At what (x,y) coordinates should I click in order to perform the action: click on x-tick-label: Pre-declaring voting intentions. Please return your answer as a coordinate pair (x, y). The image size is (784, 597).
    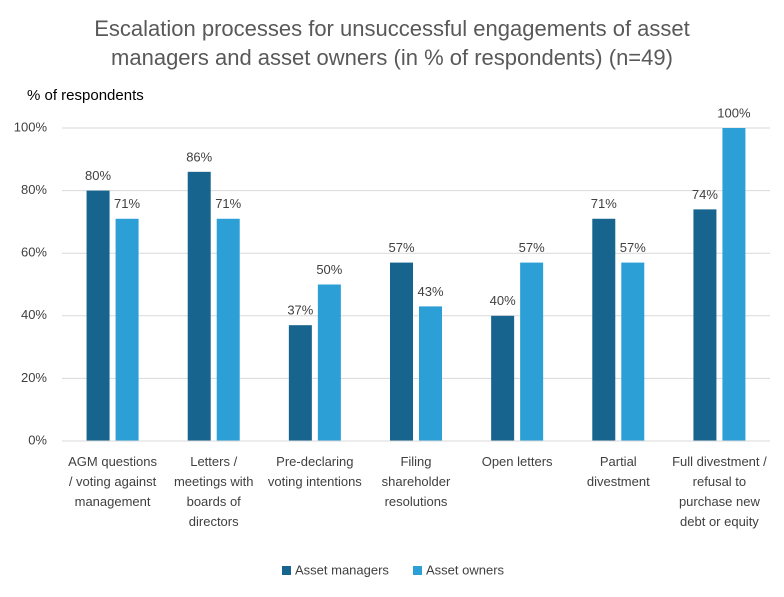
    Looking at the image, I should click on (314, 471).